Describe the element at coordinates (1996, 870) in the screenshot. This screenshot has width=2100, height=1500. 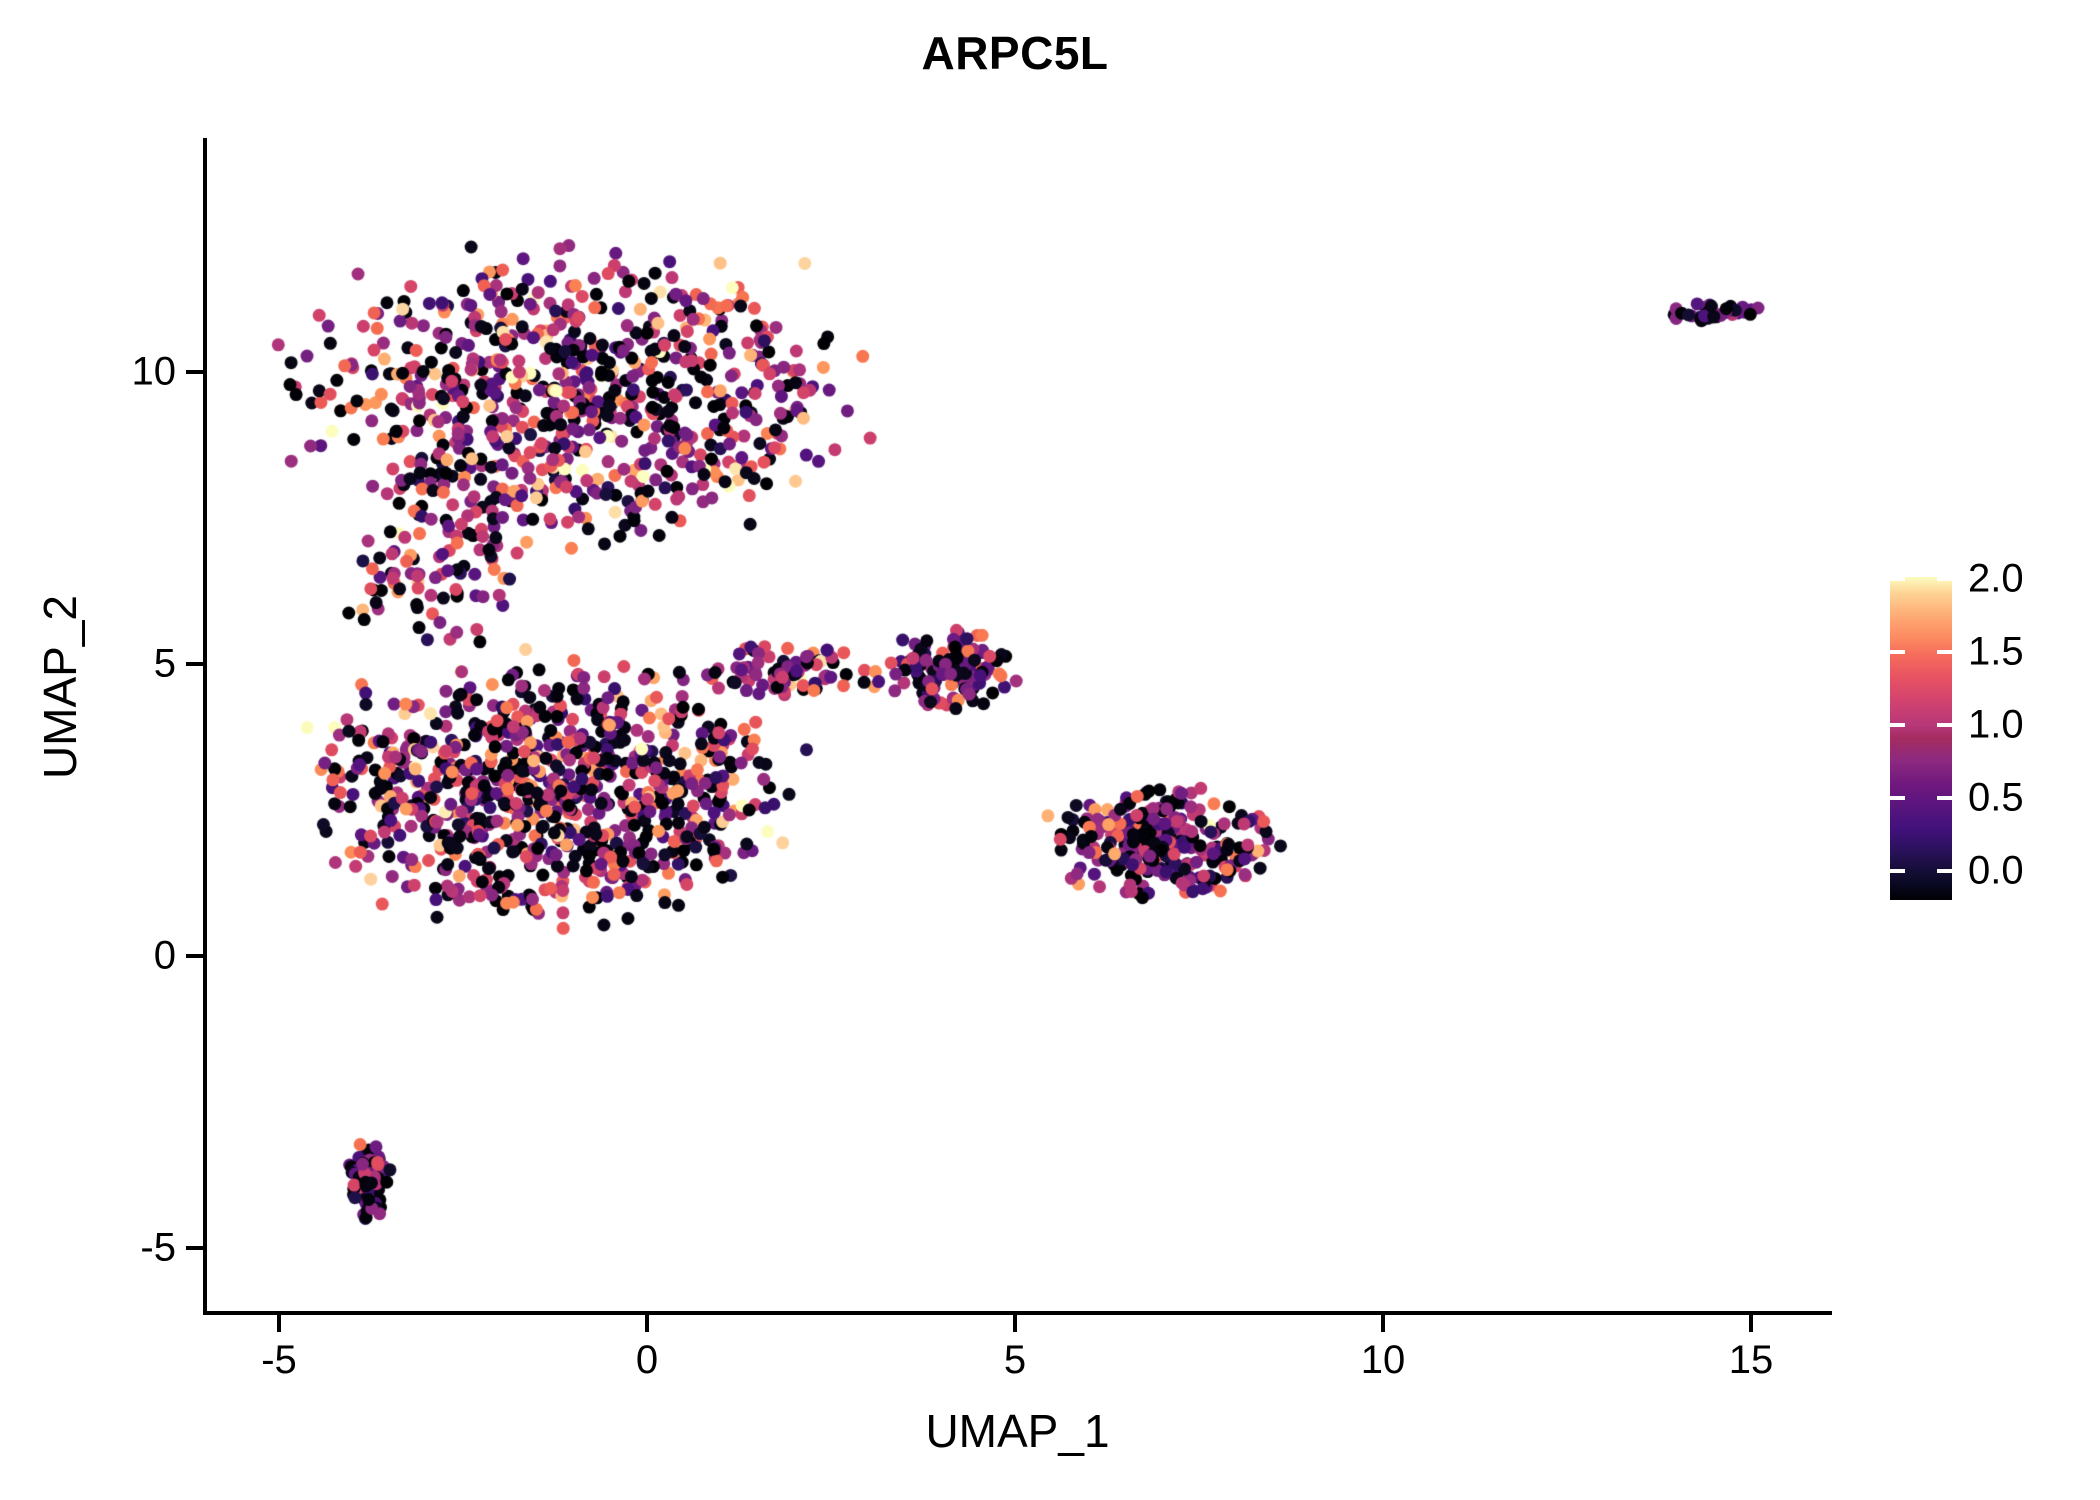
I see `legend-label: 0.0` at that location.